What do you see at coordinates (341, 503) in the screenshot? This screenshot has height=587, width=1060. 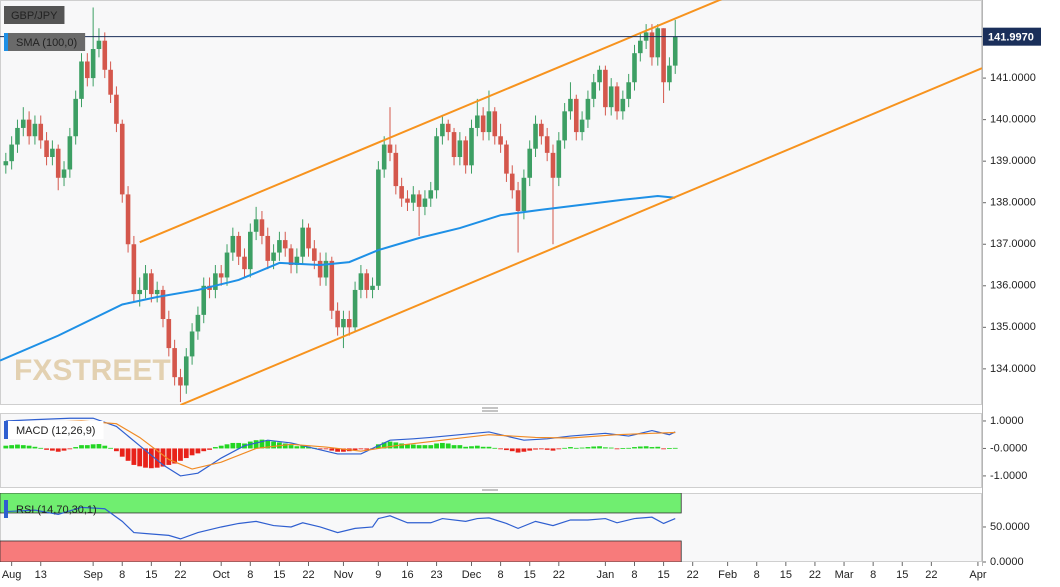 I see `overbought-zone` at bounding box center [341, 503].